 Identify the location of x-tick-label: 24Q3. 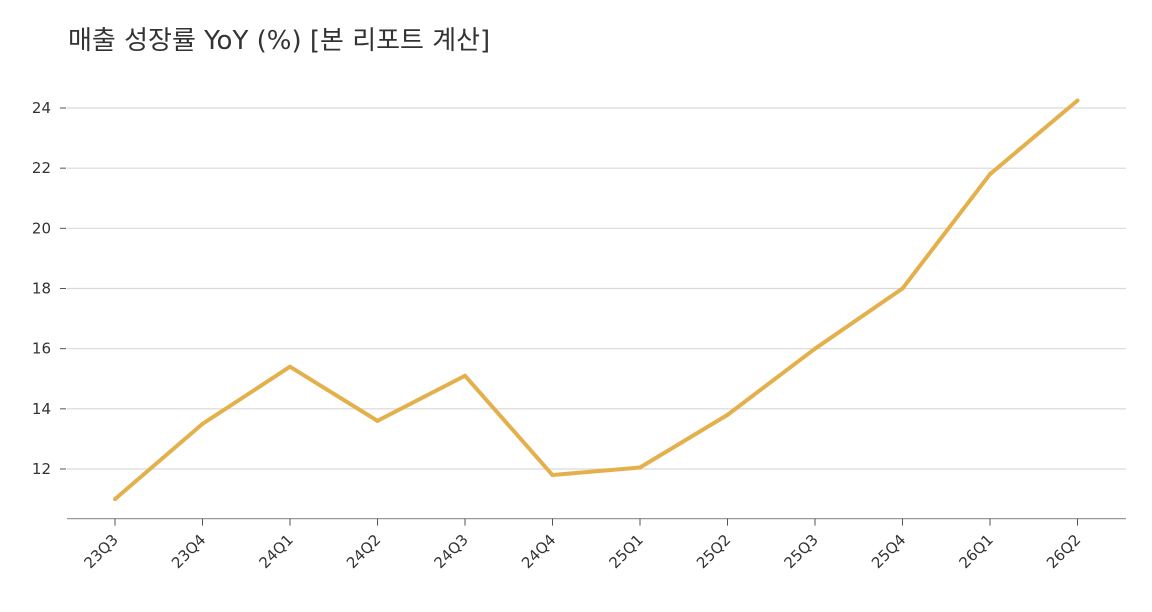
(451, 551).